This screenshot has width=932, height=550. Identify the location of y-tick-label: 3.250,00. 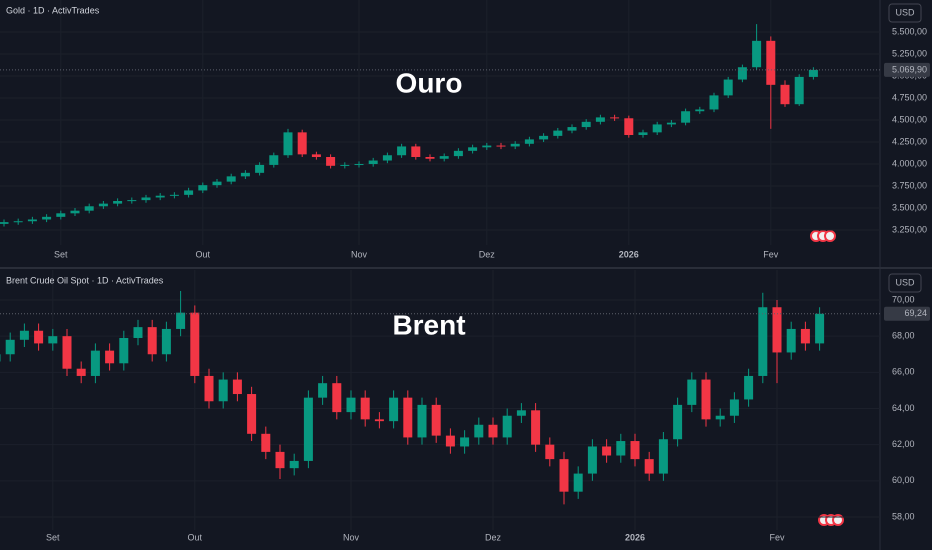
(909, 229).